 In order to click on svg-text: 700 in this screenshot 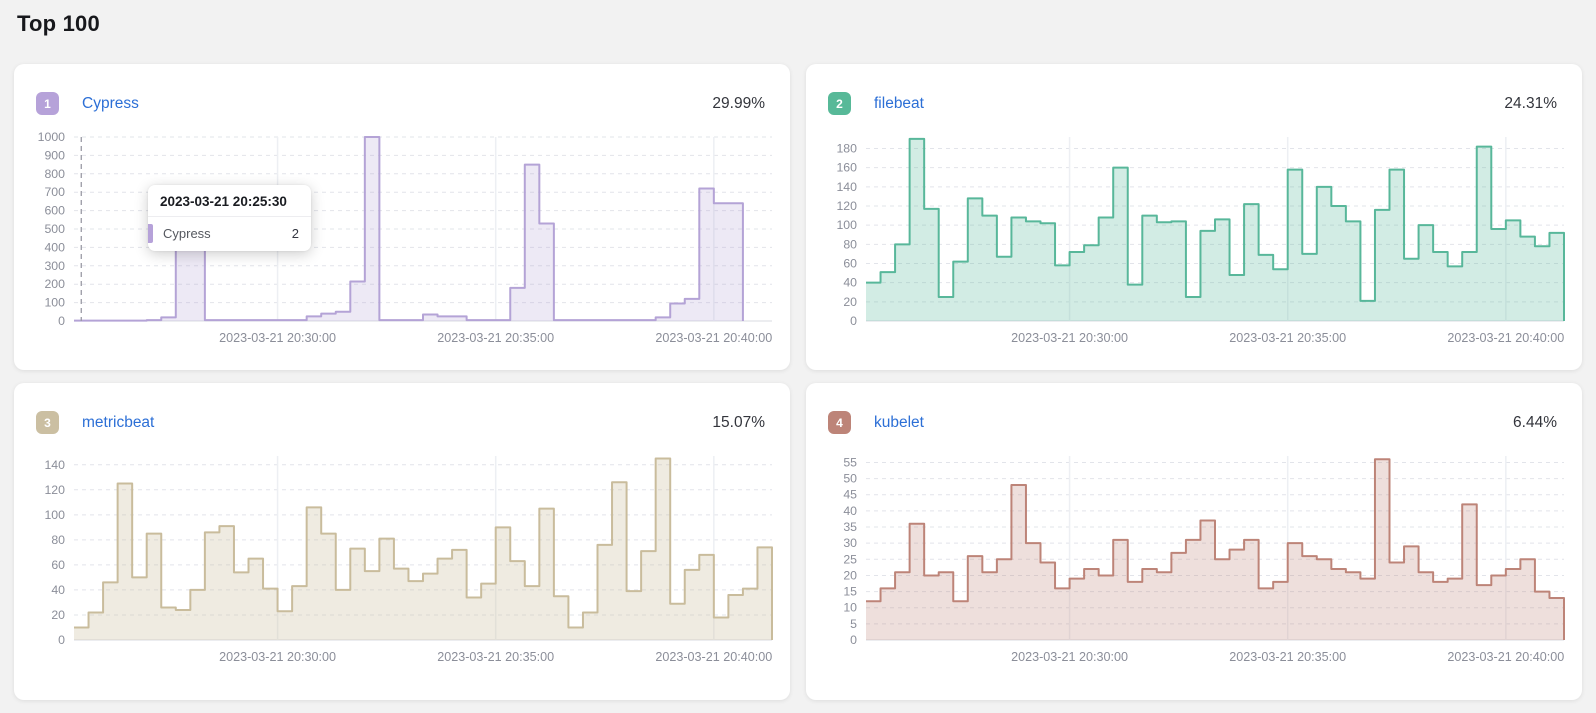, I will do `click(54, 192)`.